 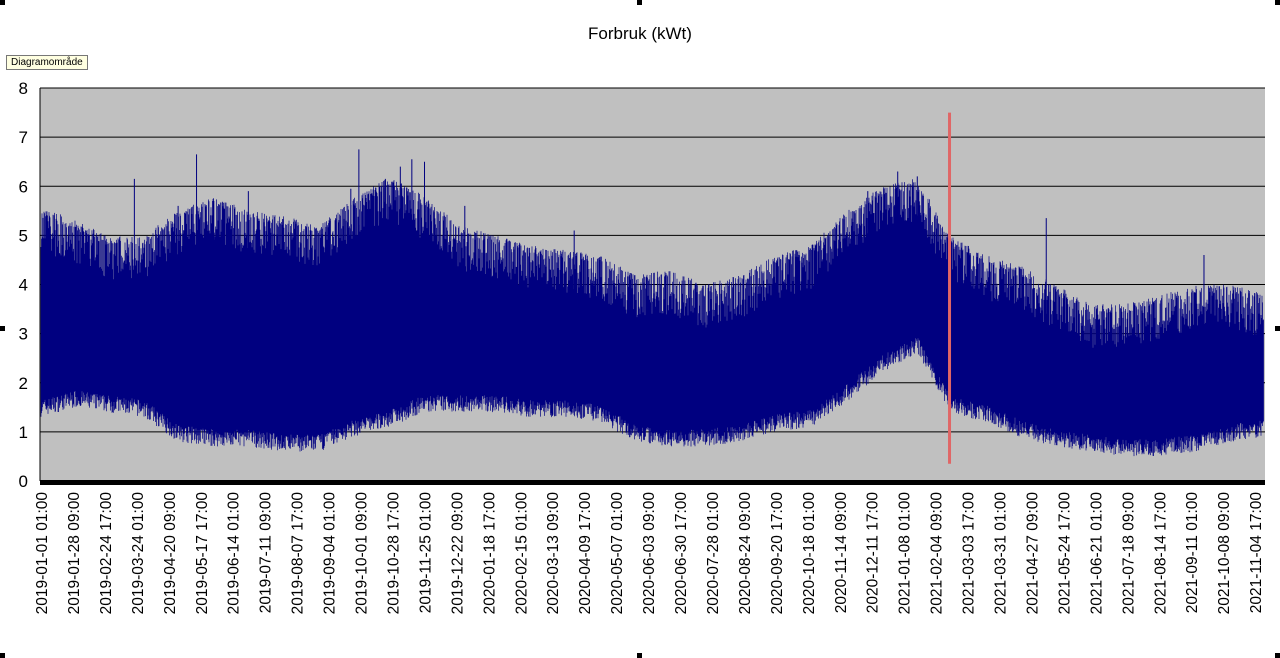 What do you see at coordinates (809, 553) in the screenshot?
I see `x-tick-label: 2020-10-18 01:00` at bounding box center [809, 553].